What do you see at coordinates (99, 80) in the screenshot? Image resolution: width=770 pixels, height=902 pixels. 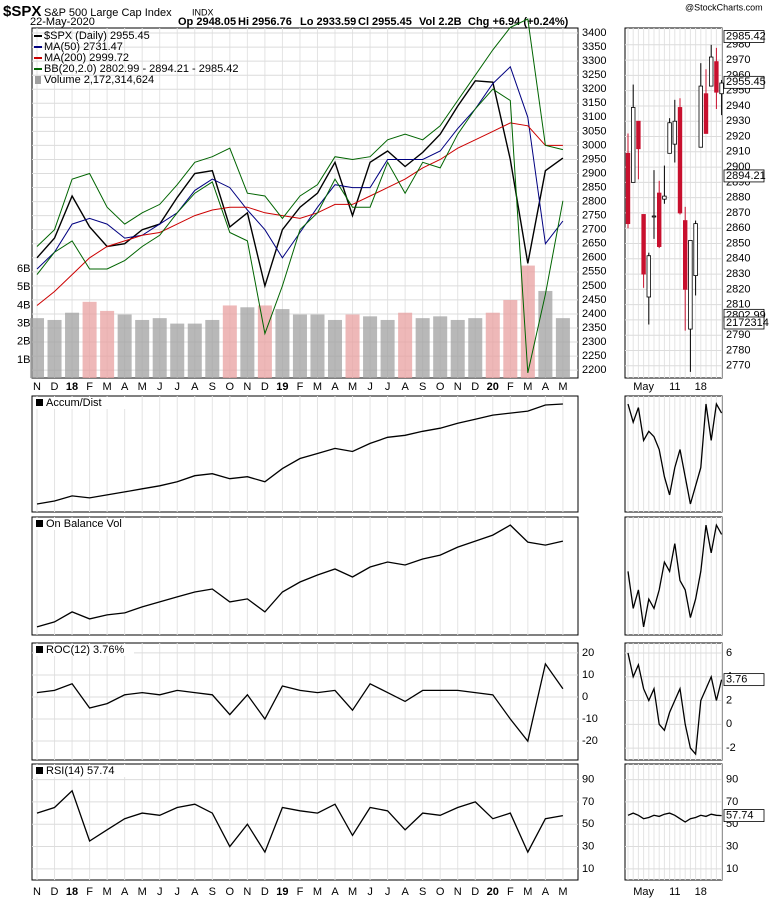 I see `legend-entry: Volume 2,172,314,624` at bounding box center [99, 80].